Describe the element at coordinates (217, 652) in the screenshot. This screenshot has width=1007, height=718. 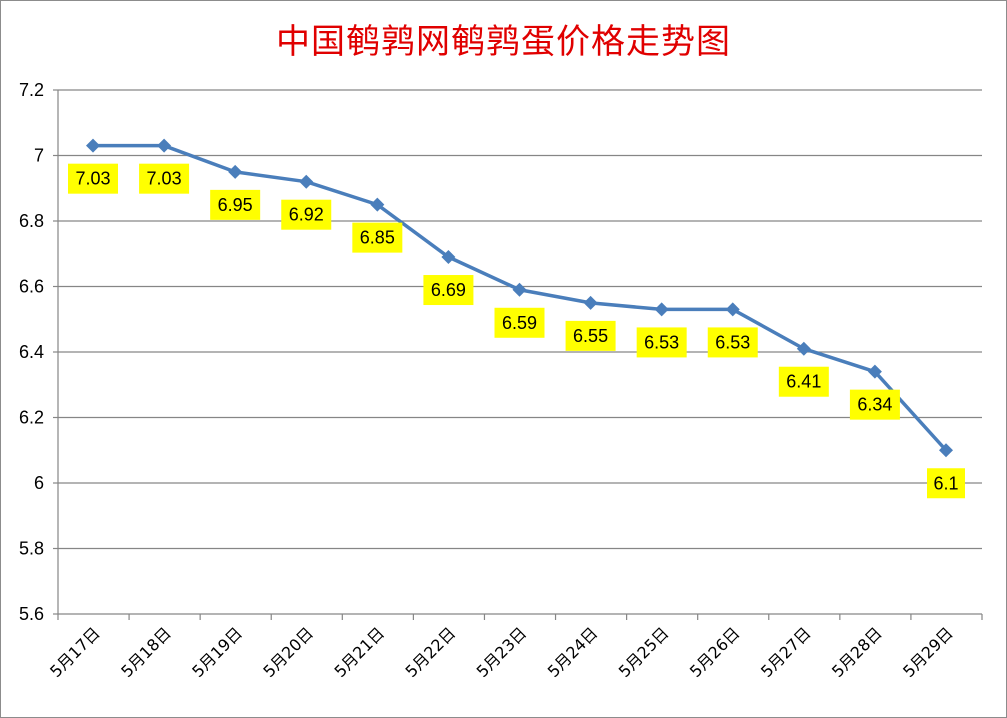
I see `x-tick-label: 5月19日` at that location.